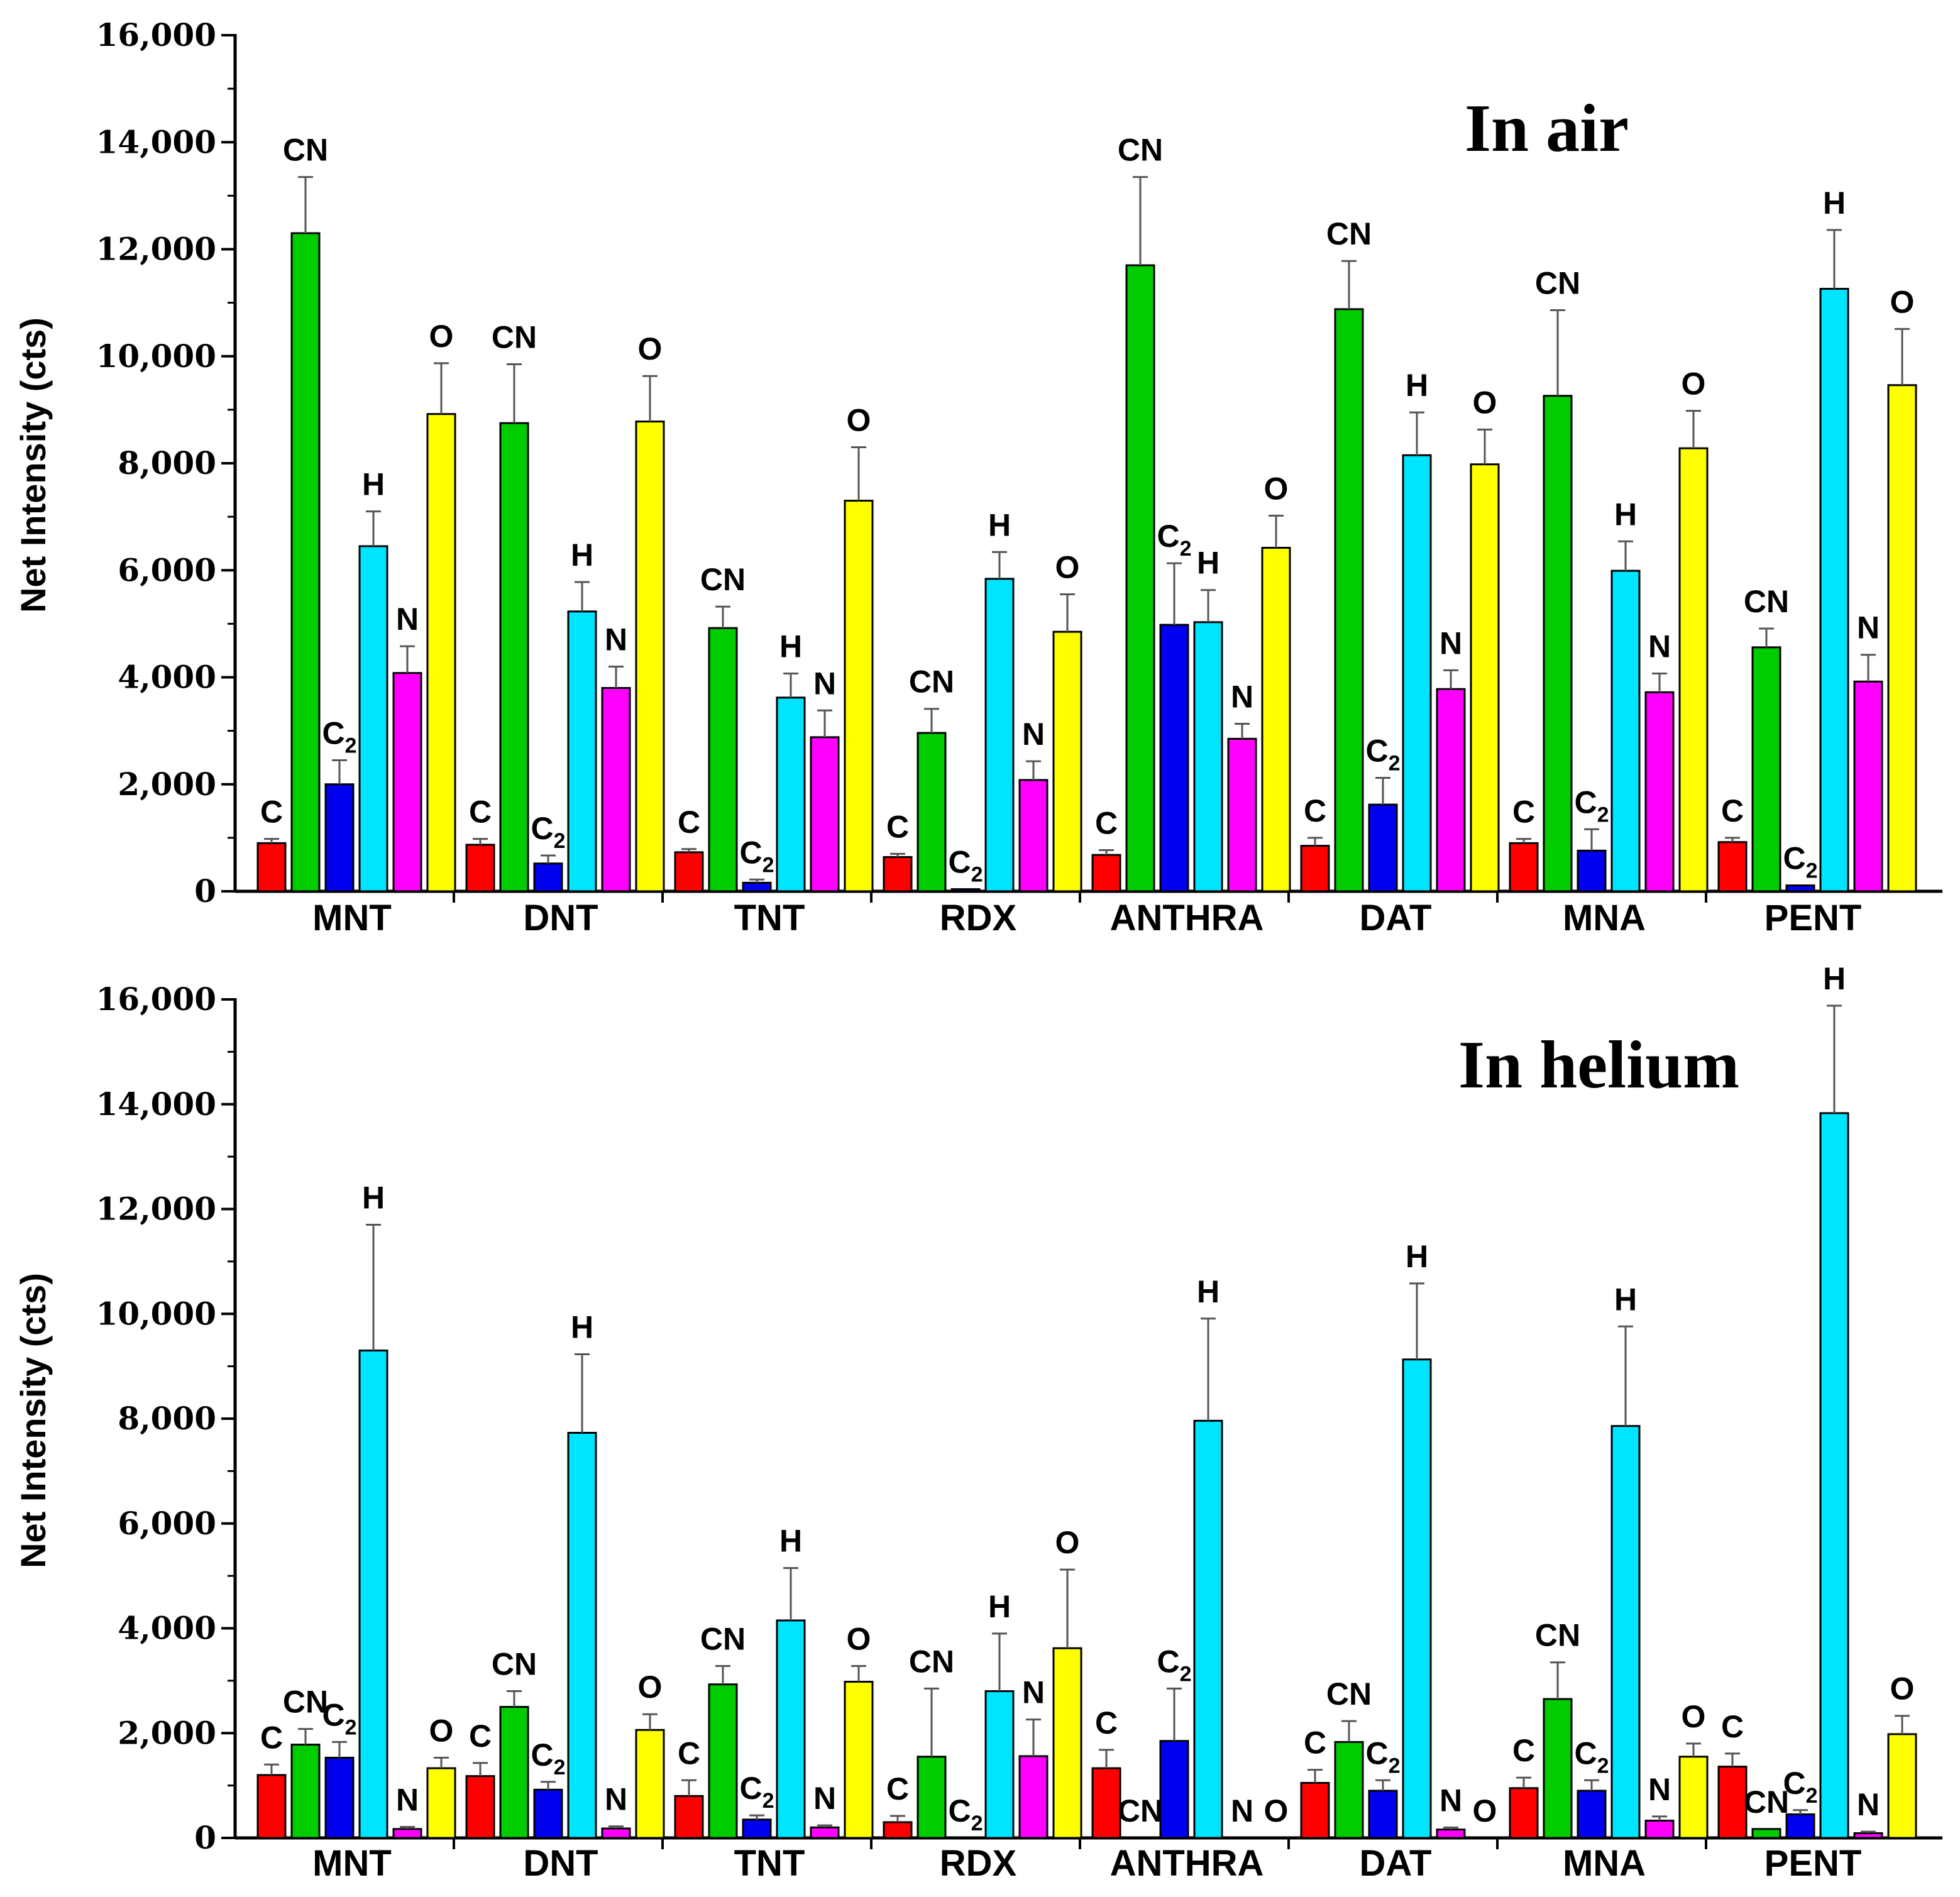  I want to click on panel2-bar-label-o-rdx: O, so click(1067, 1542).